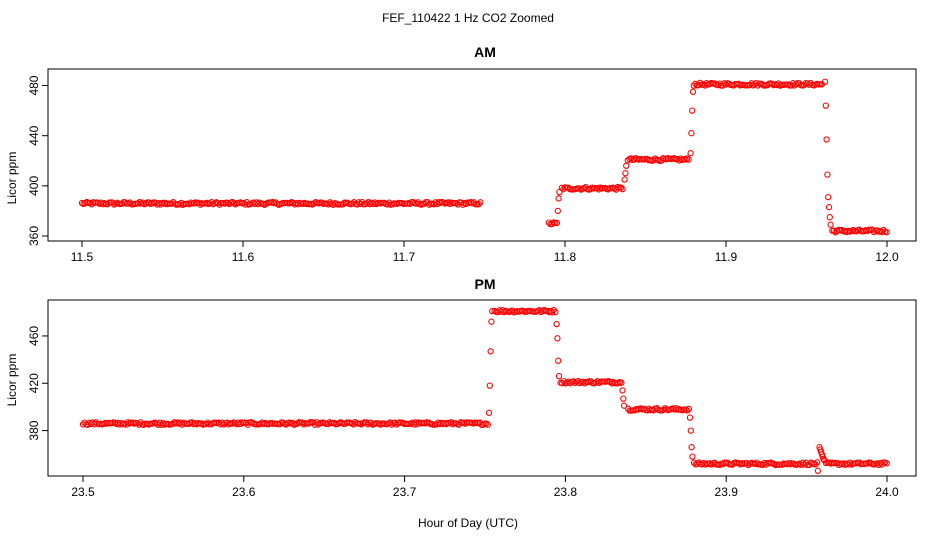 The width and height of the screenshot is (936, 540). What do you see at coordinates (887, 257) in the screenshot?
I see `x-tick-label-am-5: 12.0` at bounding box center [887, 257].